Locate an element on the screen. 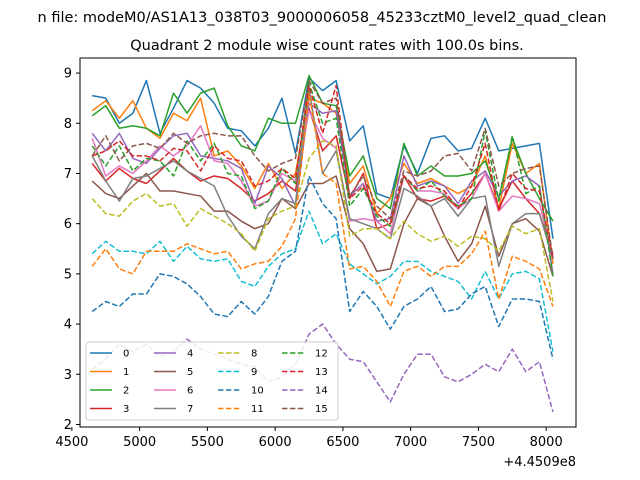 The height and width of the screenshot is (480, 640). x-offset-label: +4.4509e8 is located at coordinates (539, 462).